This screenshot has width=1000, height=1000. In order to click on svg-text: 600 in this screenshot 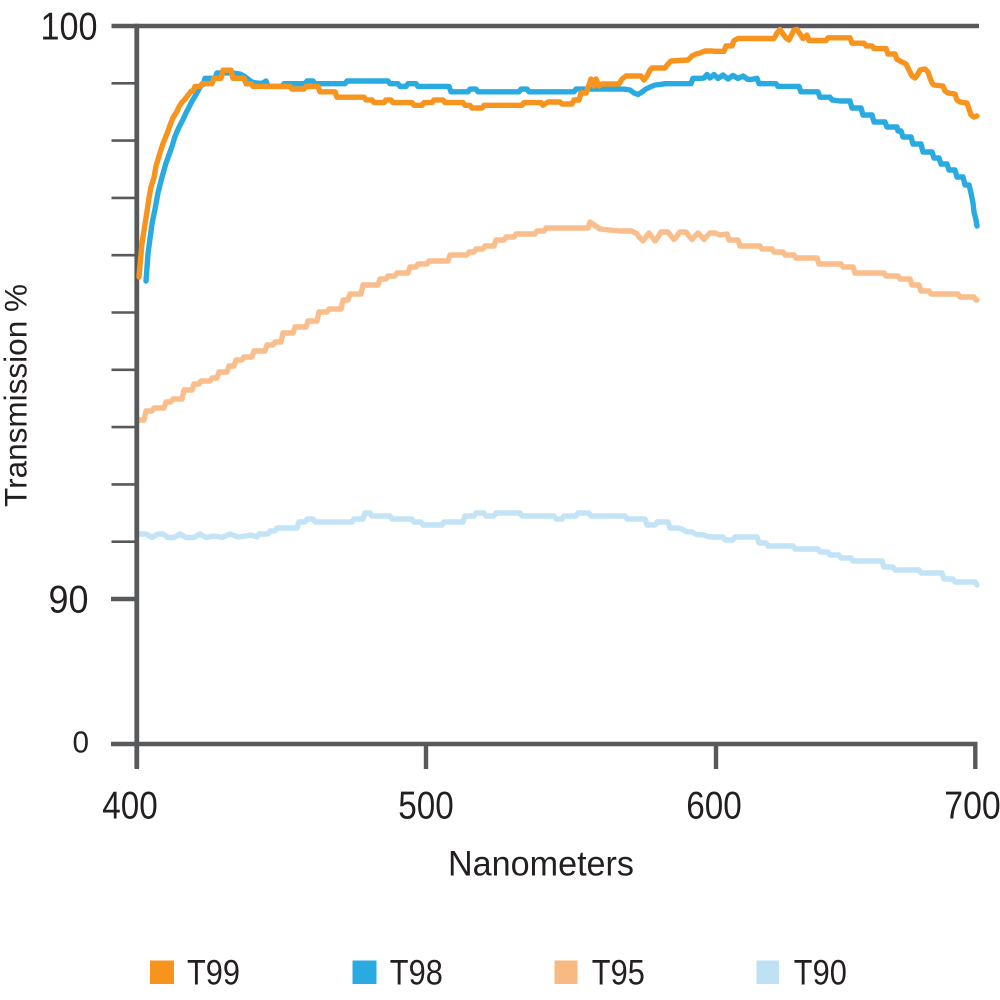, I will do `click(714, 806)`.